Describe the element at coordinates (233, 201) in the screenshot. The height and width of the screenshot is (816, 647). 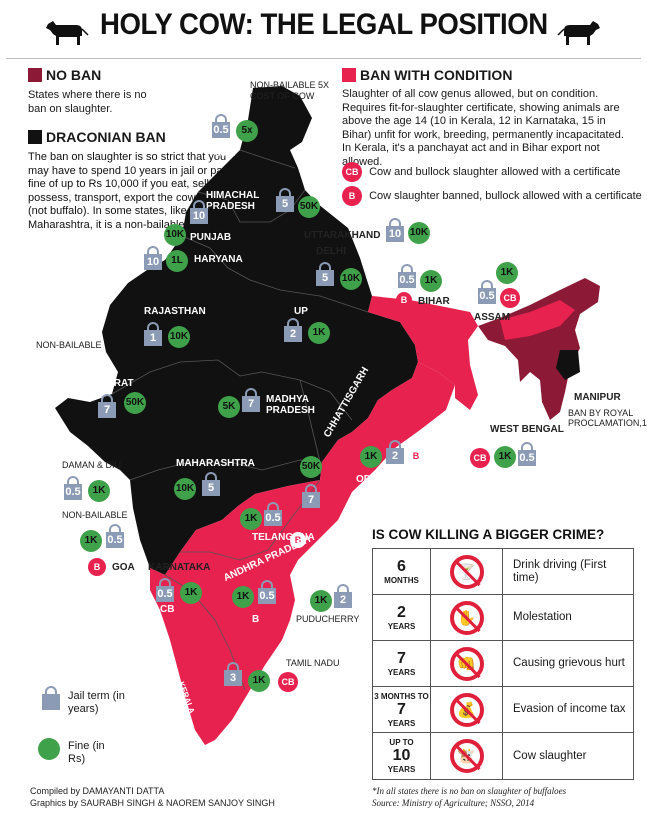
I see `state-label-himachal: HIMACHAL PRADESH` at that location.